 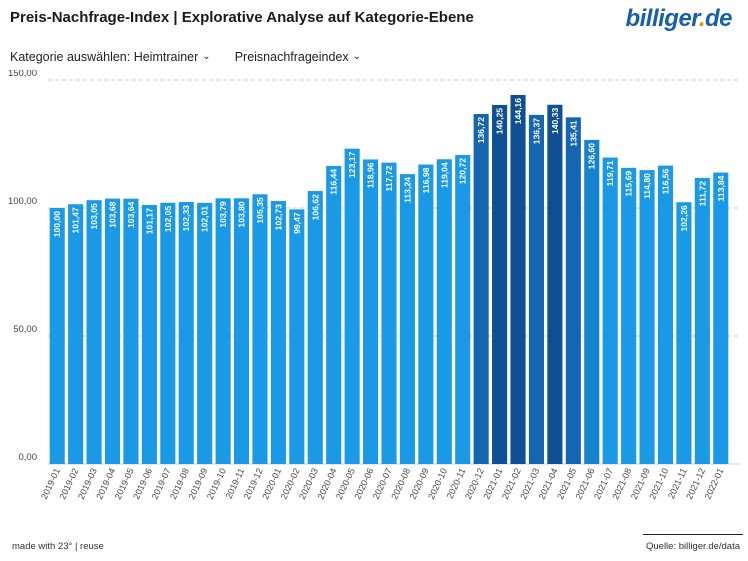 I want to click on category-dropdown-label: Kategorie auswählen: Heimtrainer, so click(x=104, y=57).